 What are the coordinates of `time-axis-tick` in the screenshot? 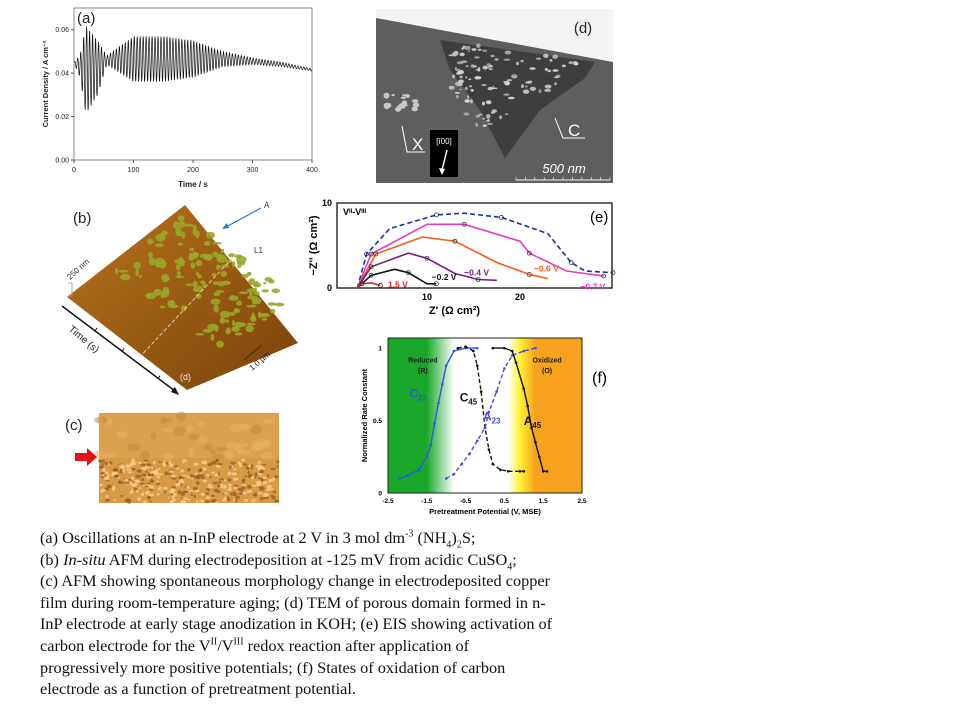 It's located at (159, 377).